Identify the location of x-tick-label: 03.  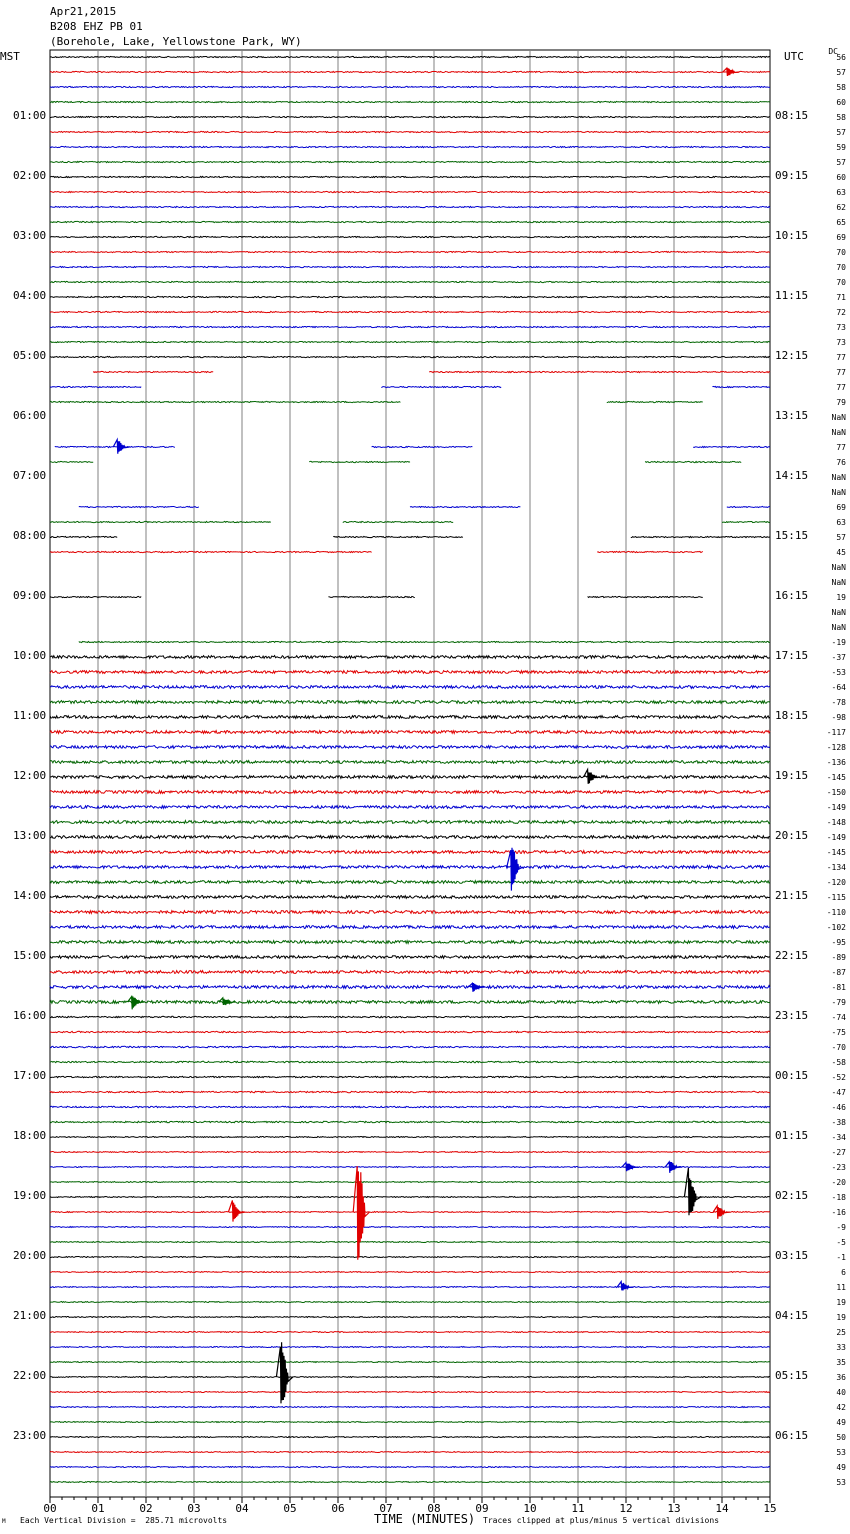
(193, 1508).